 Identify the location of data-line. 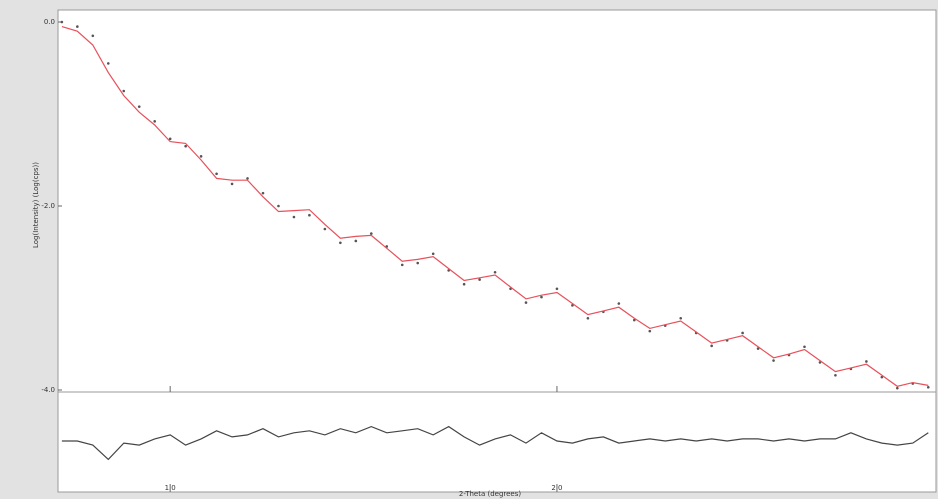
(495, 443).